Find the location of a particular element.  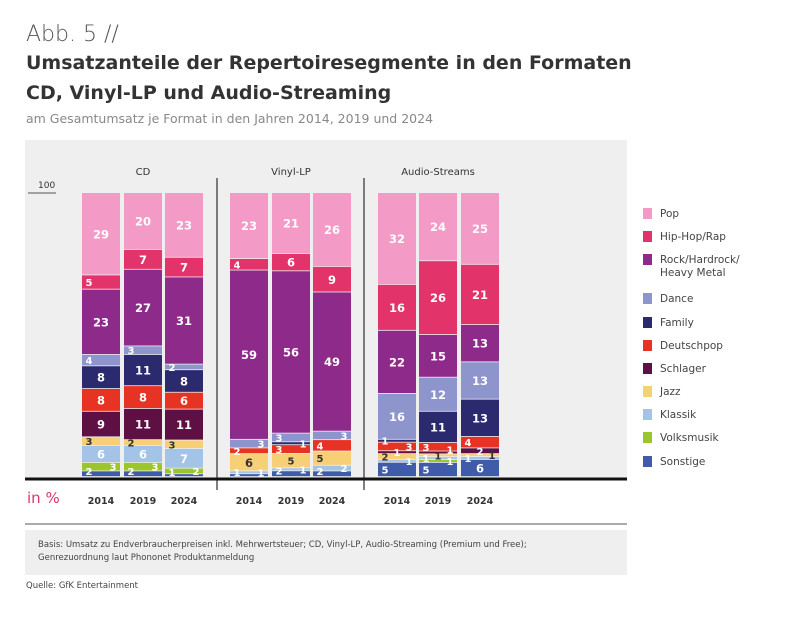

legend-item: Pop is located at coordinates (661, 214).